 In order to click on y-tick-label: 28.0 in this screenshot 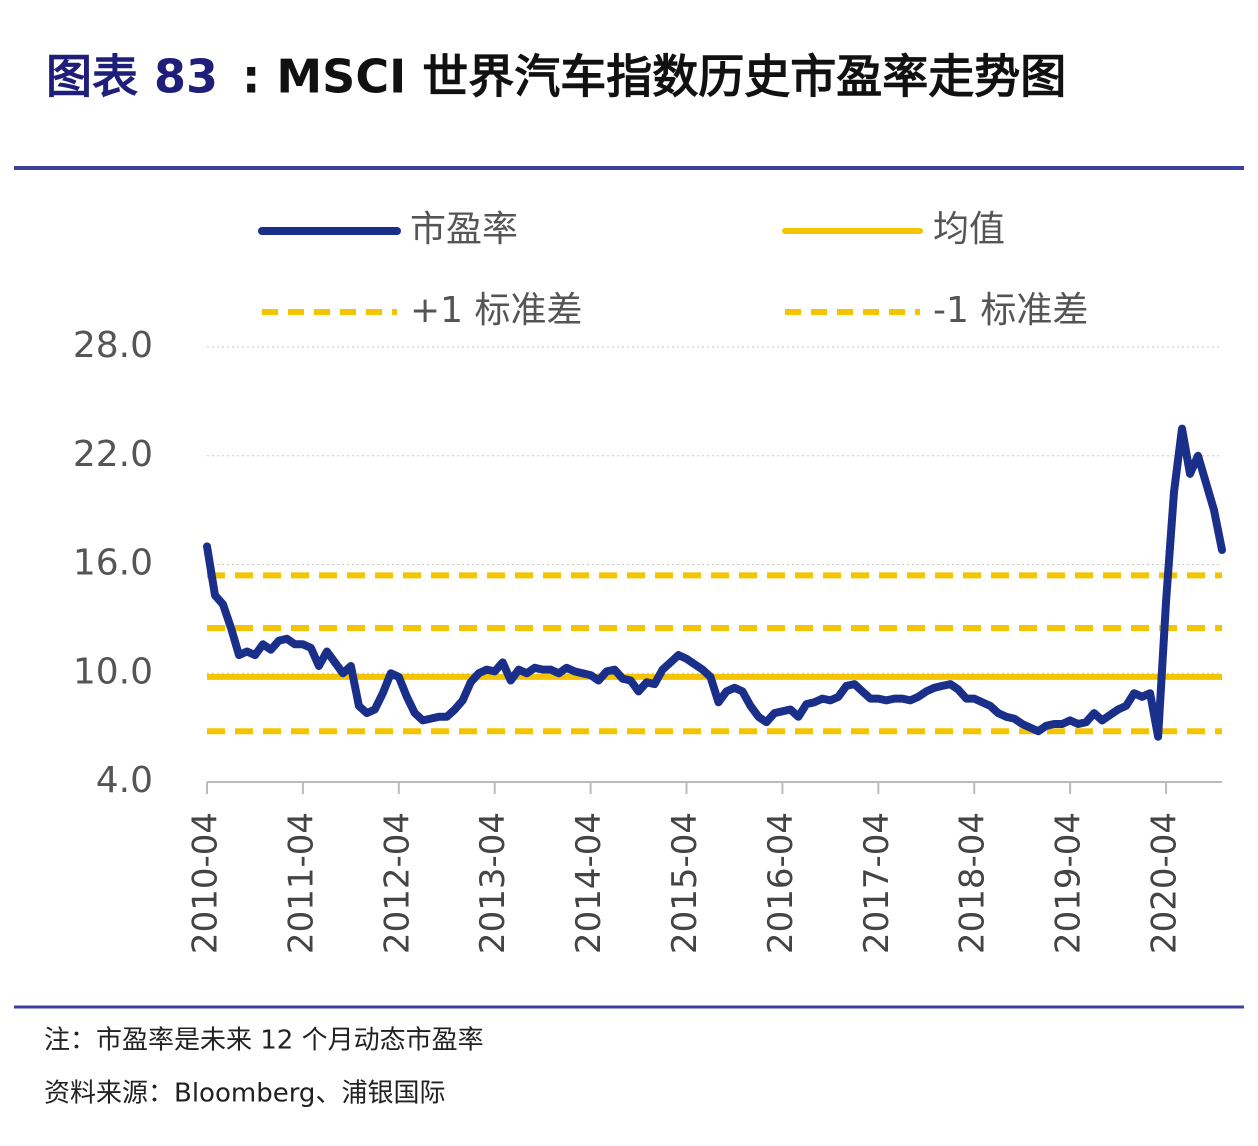, I will do `click(113, 345)`.